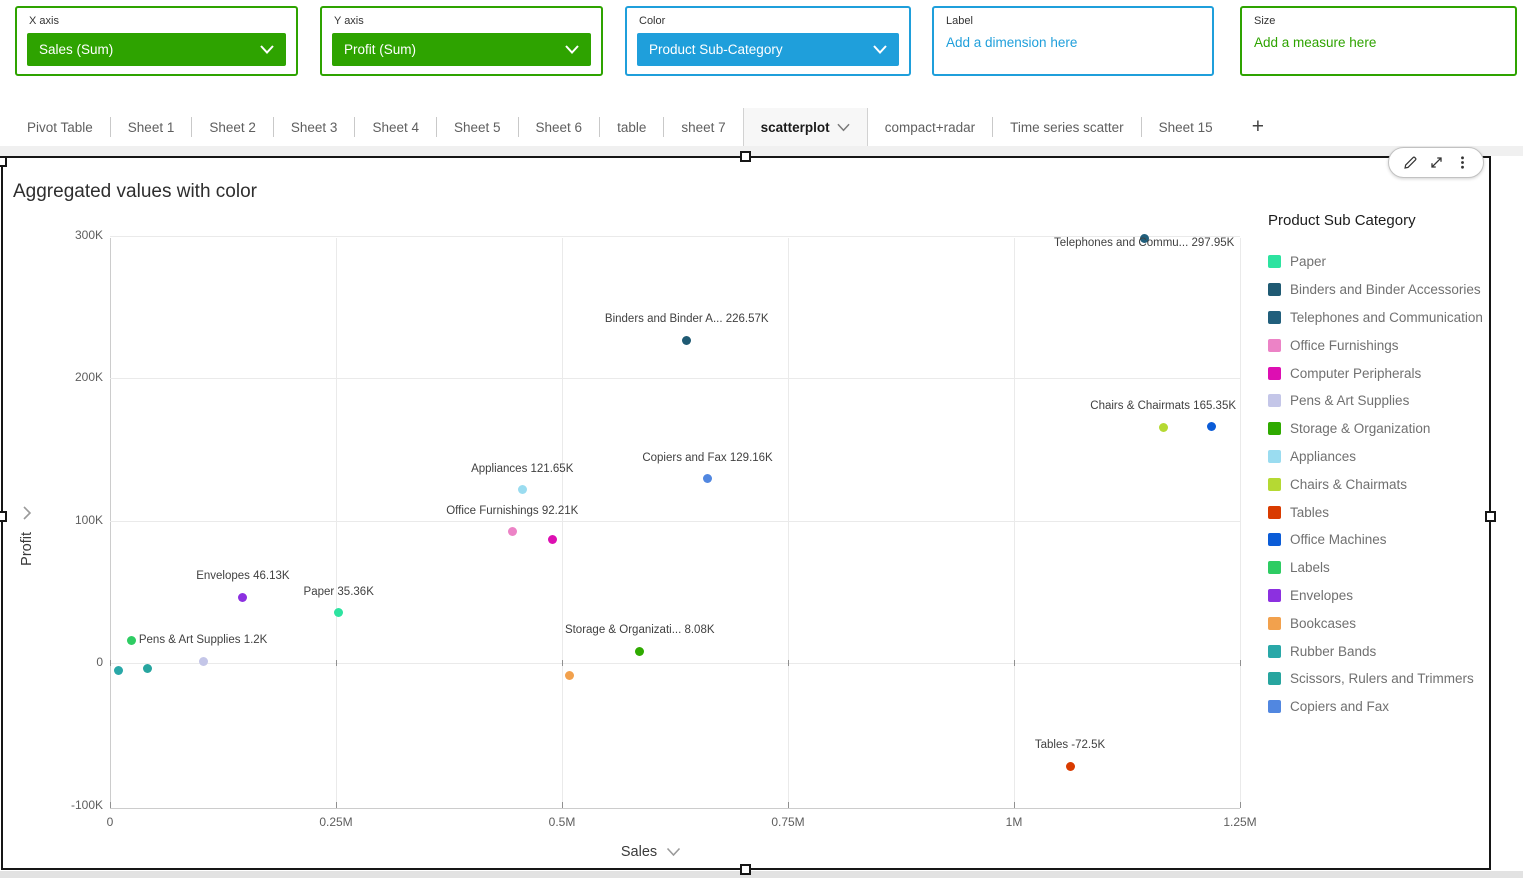 This screenshot has width=1523, height=878. I want to click on legend-item-label: Rubber Bands, so click(1333, 651).